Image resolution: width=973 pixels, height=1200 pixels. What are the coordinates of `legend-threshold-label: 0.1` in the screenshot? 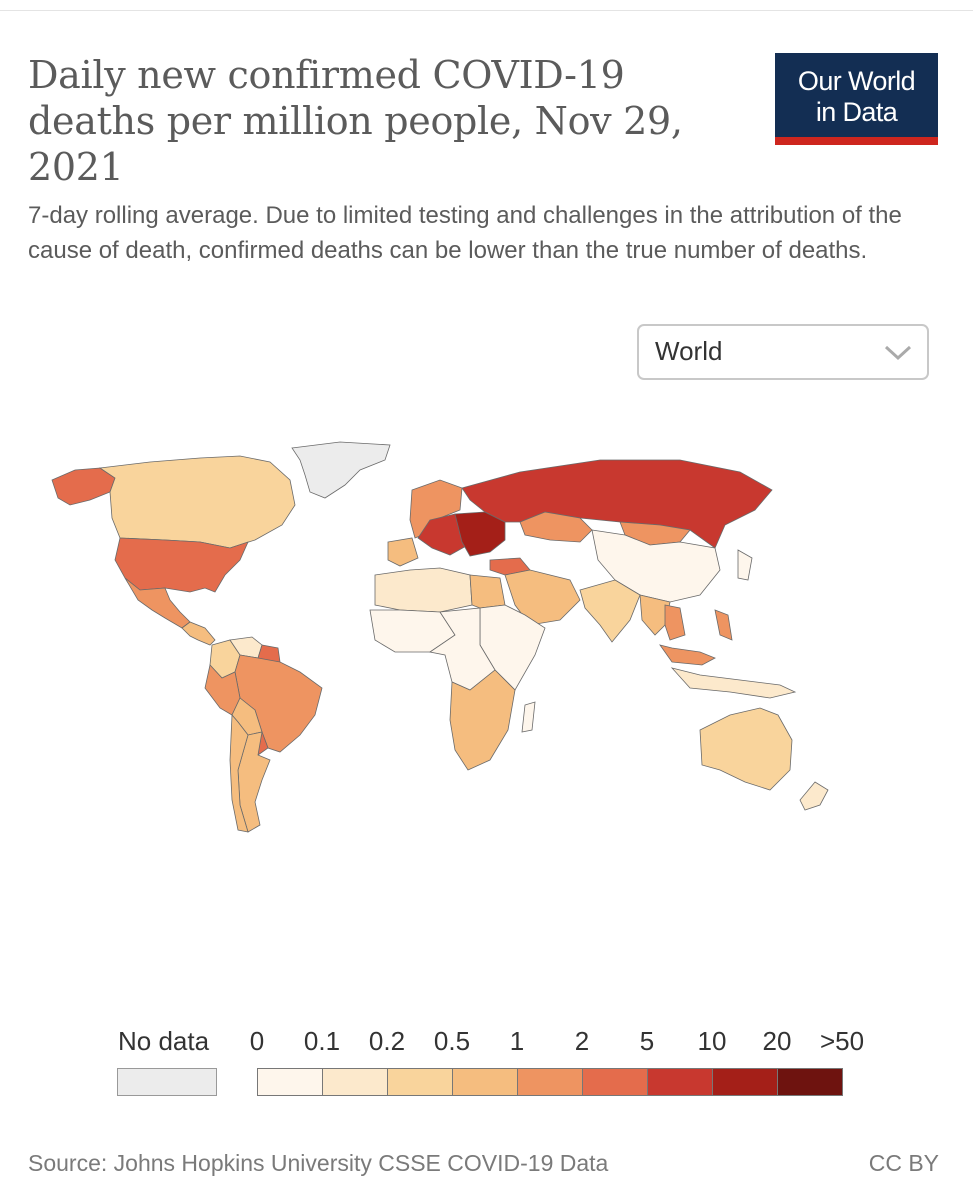 It's located at (322, 1041).